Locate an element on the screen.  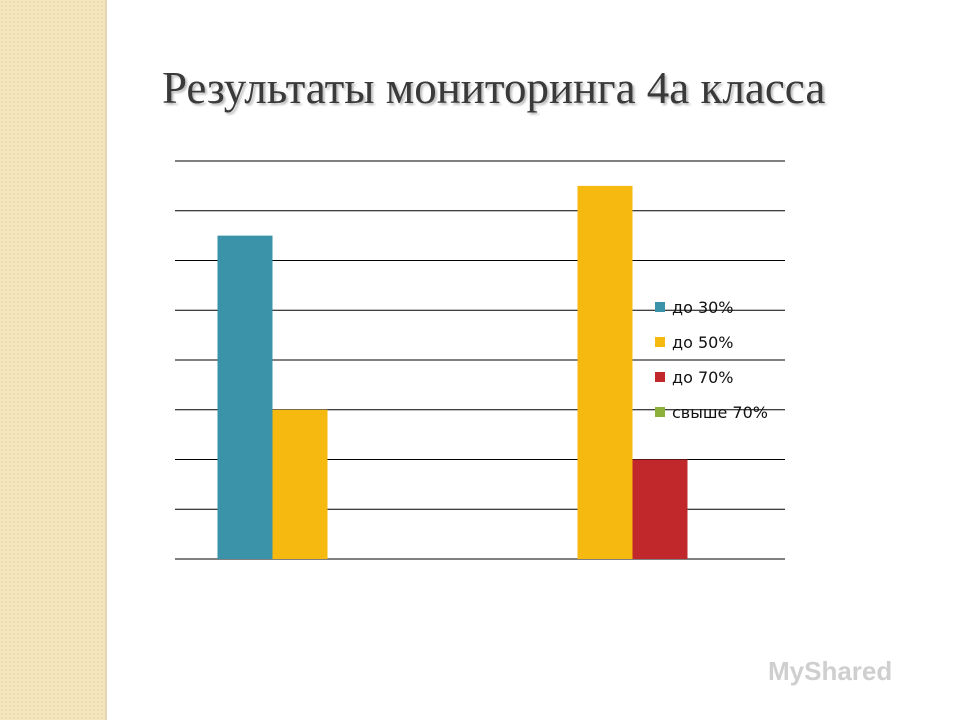
slide-title: Результаты мониторинга 4а класса is located at coordinates (494, 88).